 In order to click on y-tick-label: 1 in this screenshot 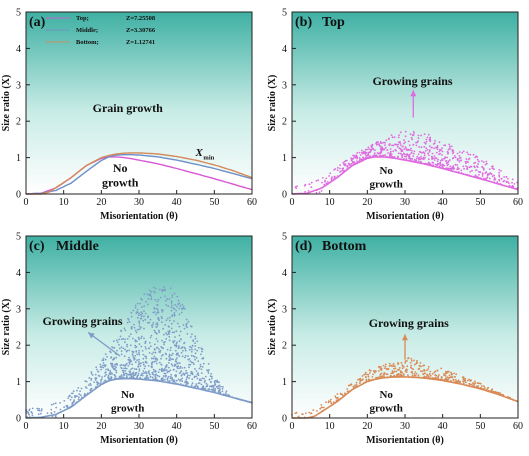, I will do `click(284, 382)`.